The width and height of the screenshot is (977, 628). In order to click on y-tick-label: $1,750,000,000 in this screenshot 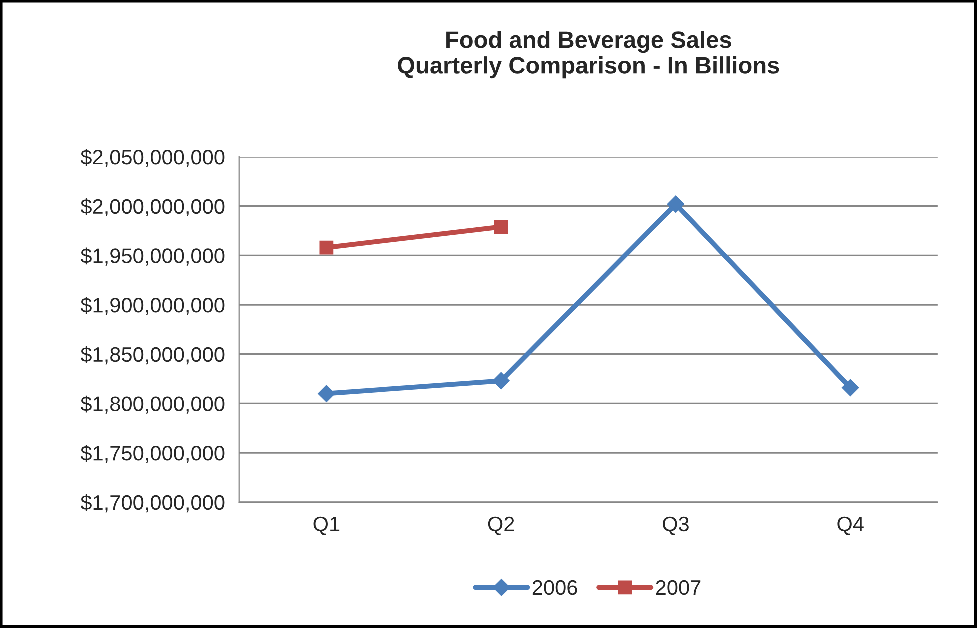, I will do `click(152, 454)`.